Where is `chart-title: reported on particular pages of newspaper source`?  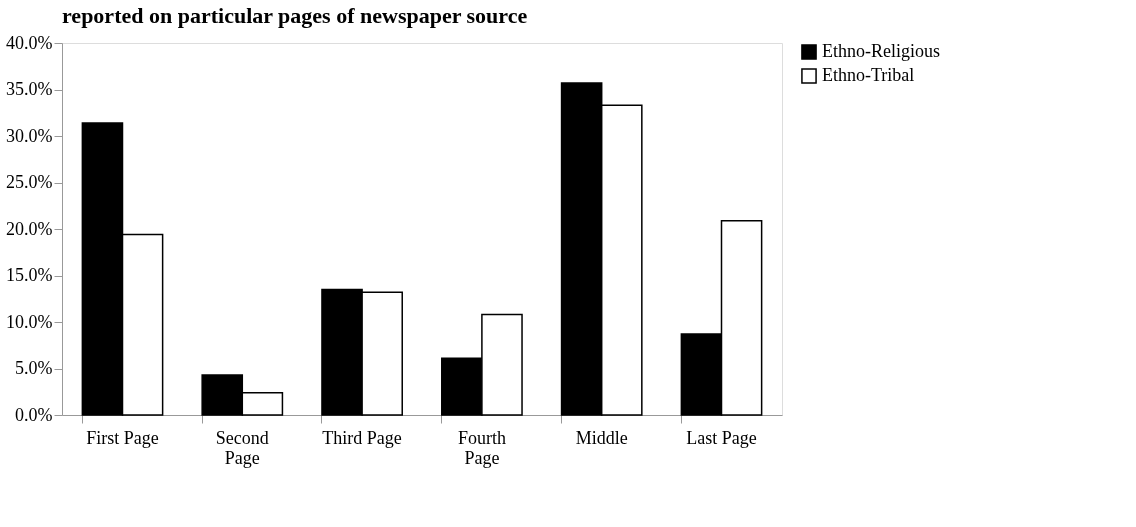 chart-title: reported on particular pages of newspaper source is located at coordinates (295, 15).